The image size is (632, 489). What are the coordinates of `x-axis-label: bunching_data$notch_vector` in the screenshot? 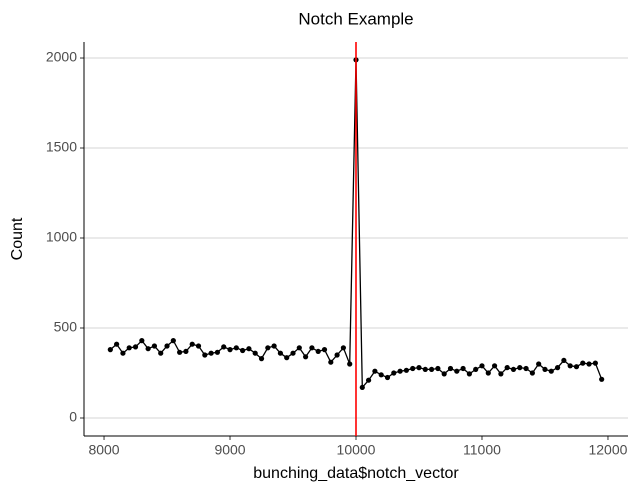 It's located at (356, 473).